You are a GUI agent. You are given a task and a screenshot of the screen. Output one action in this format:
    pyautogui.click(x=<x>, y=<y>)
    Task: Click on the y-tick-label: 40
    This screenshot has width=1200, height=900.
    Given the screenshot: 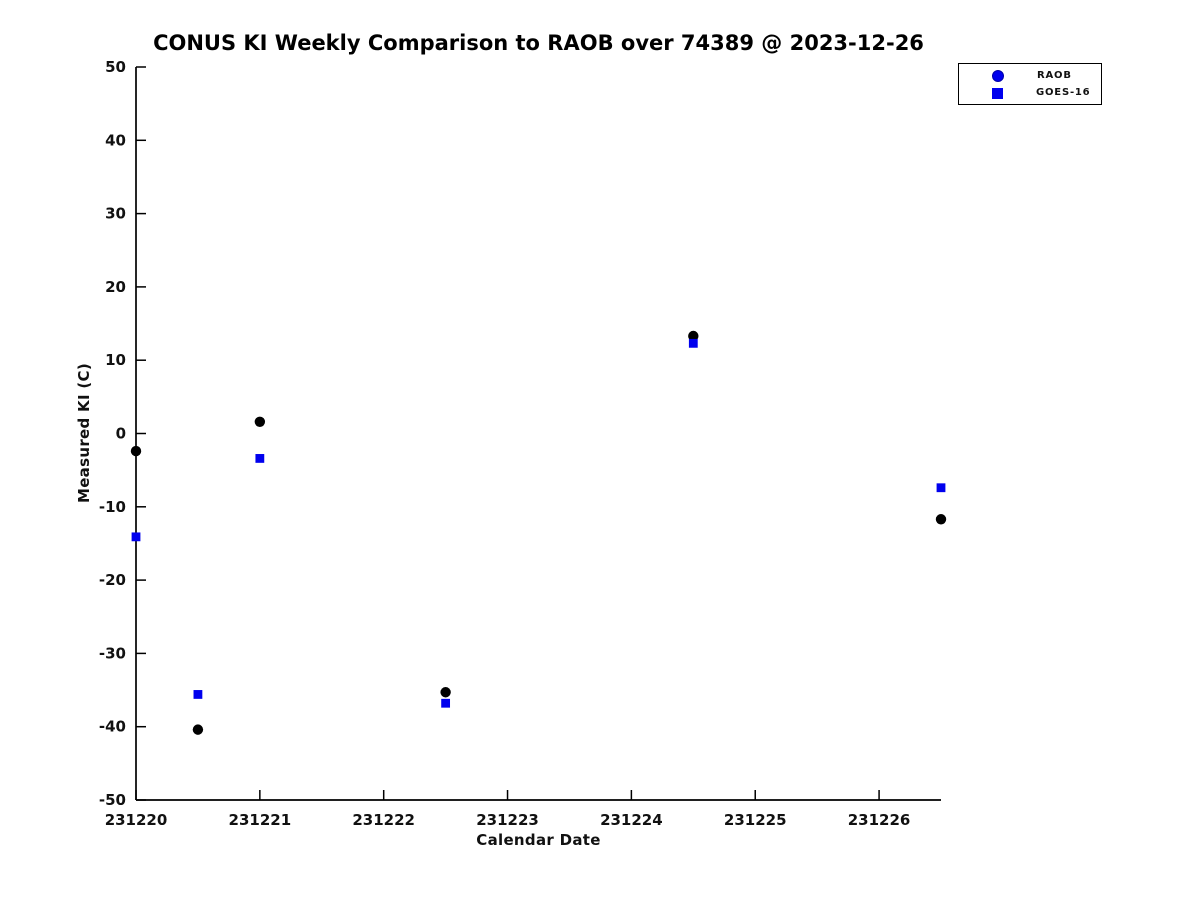 What is the action you would take?
    pyautogui.click(x=115, y=140)
    